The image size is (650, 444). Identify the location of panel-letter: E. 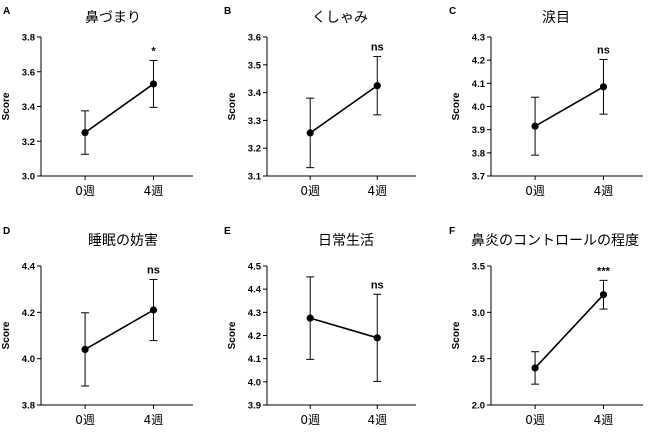
(227, 231).